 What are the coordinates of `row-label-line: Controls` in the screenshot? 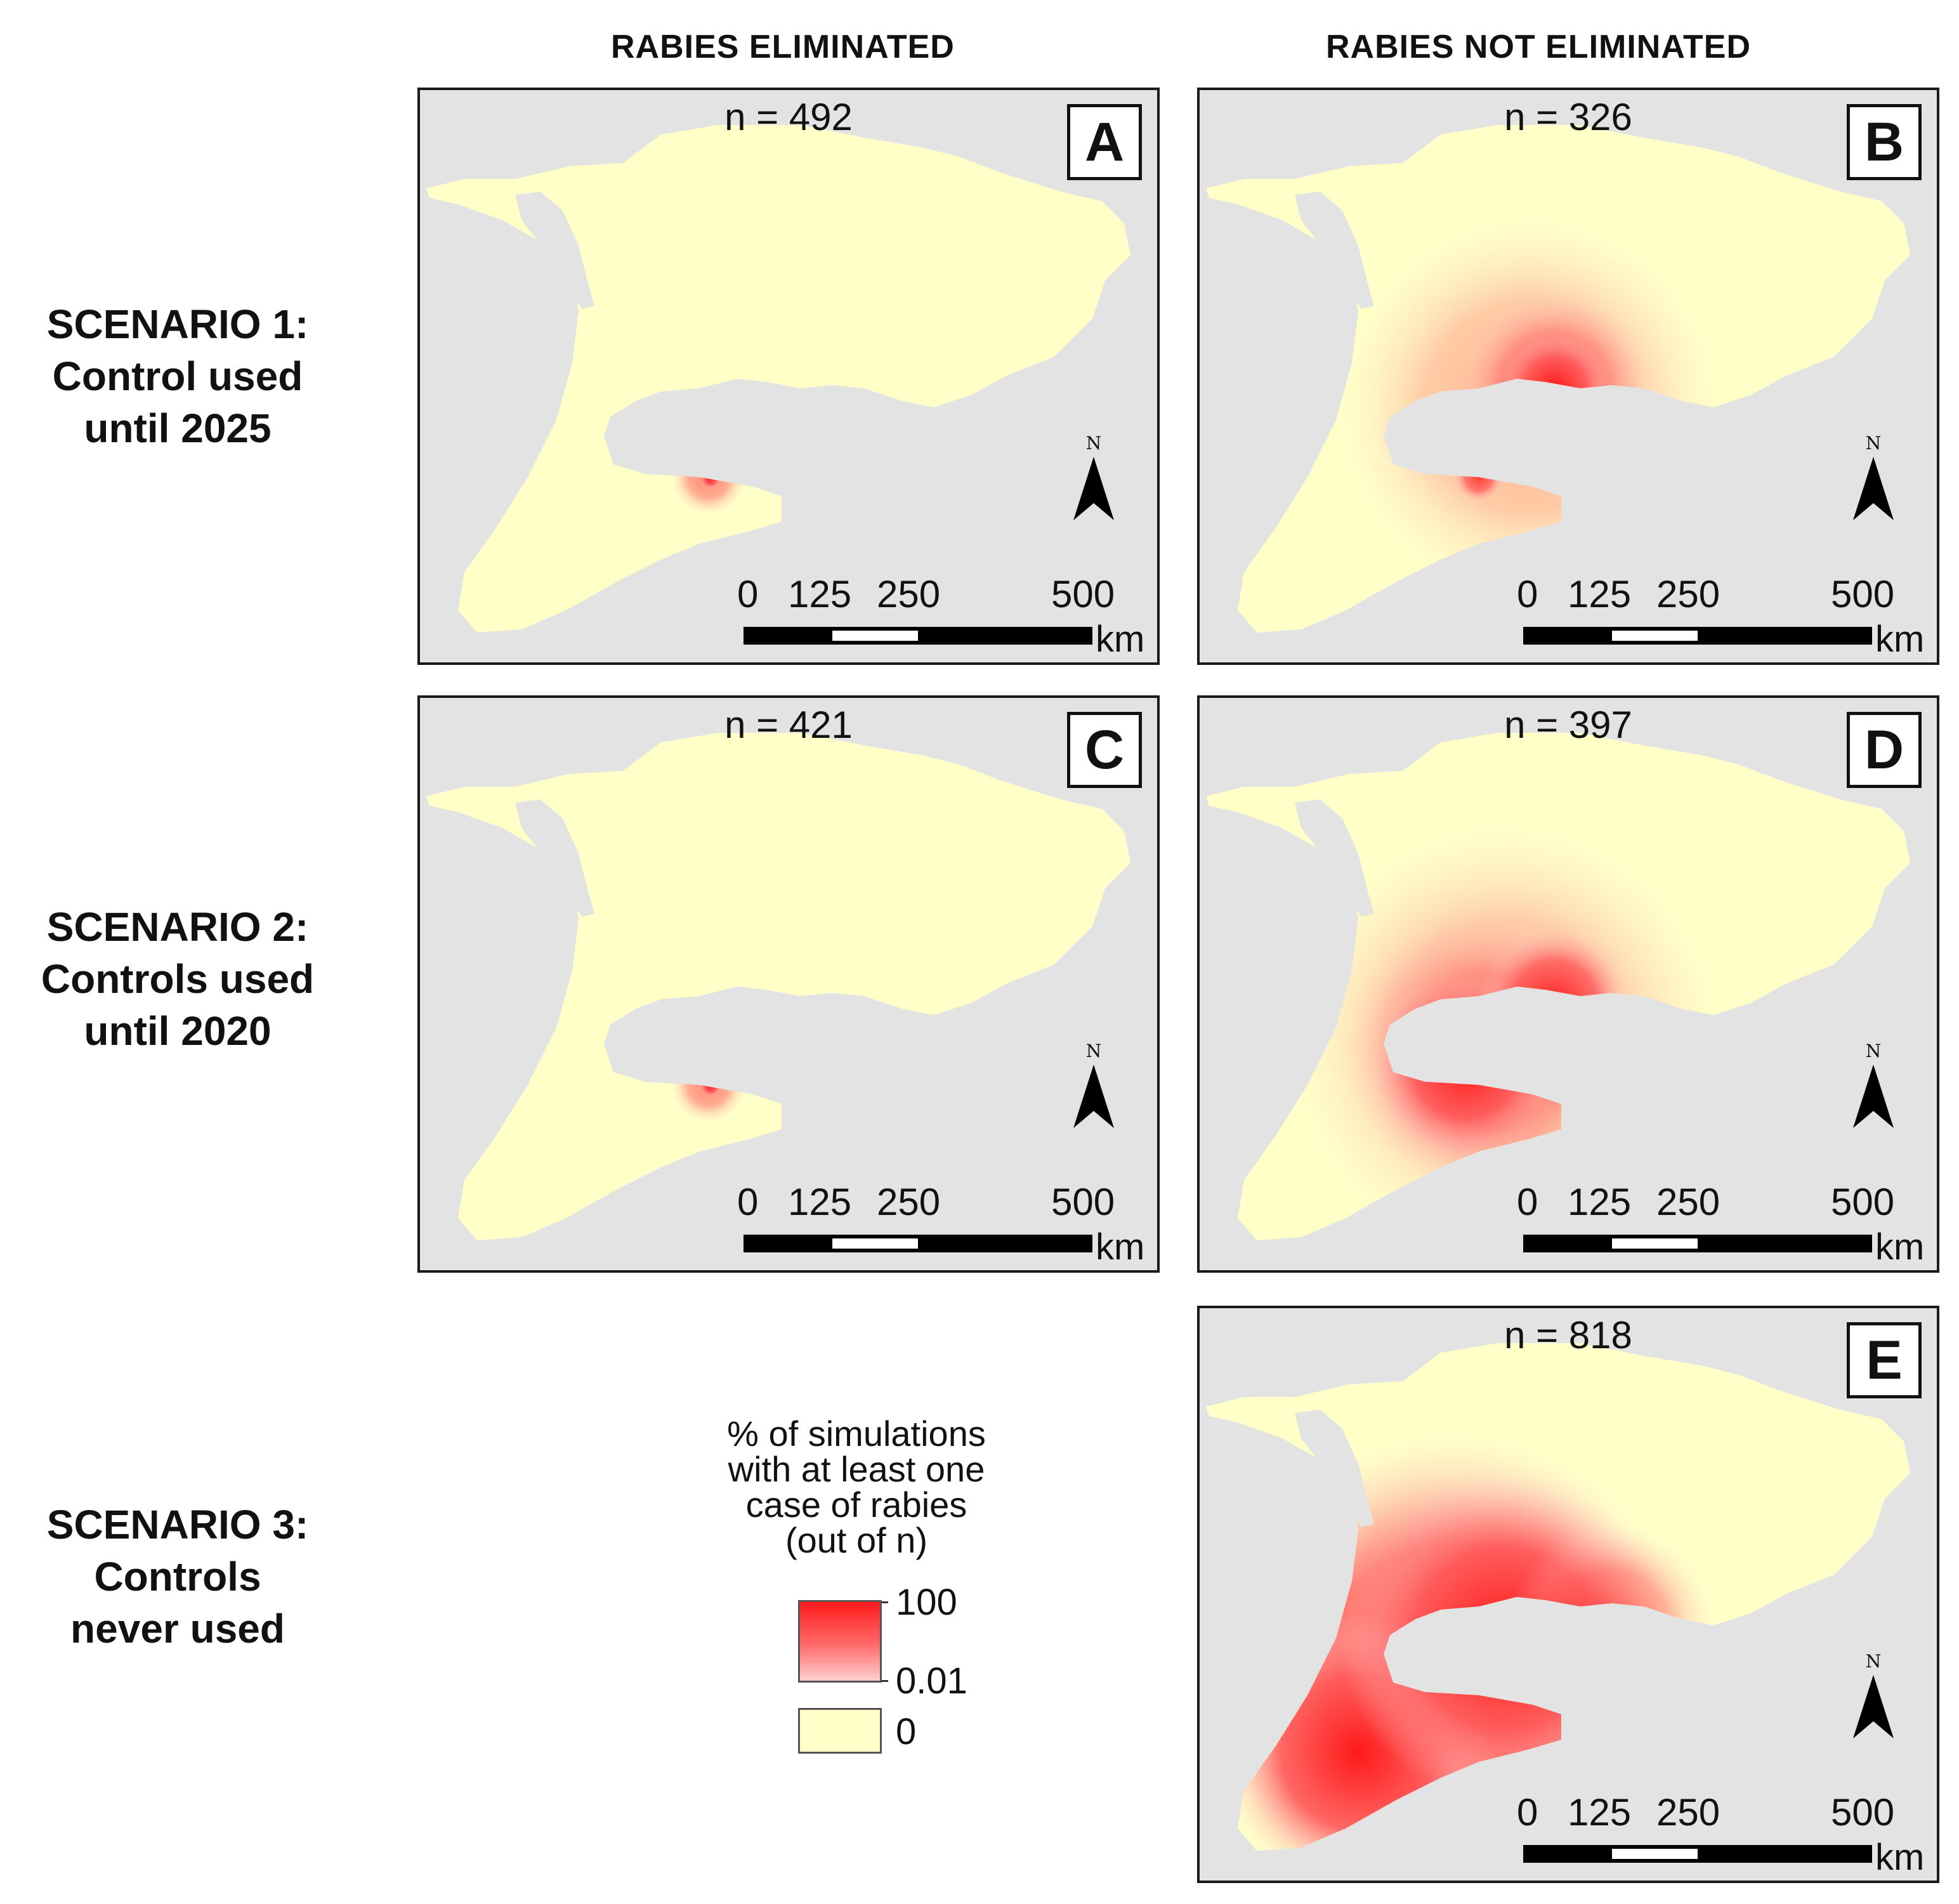 It's located at (178, 1576).